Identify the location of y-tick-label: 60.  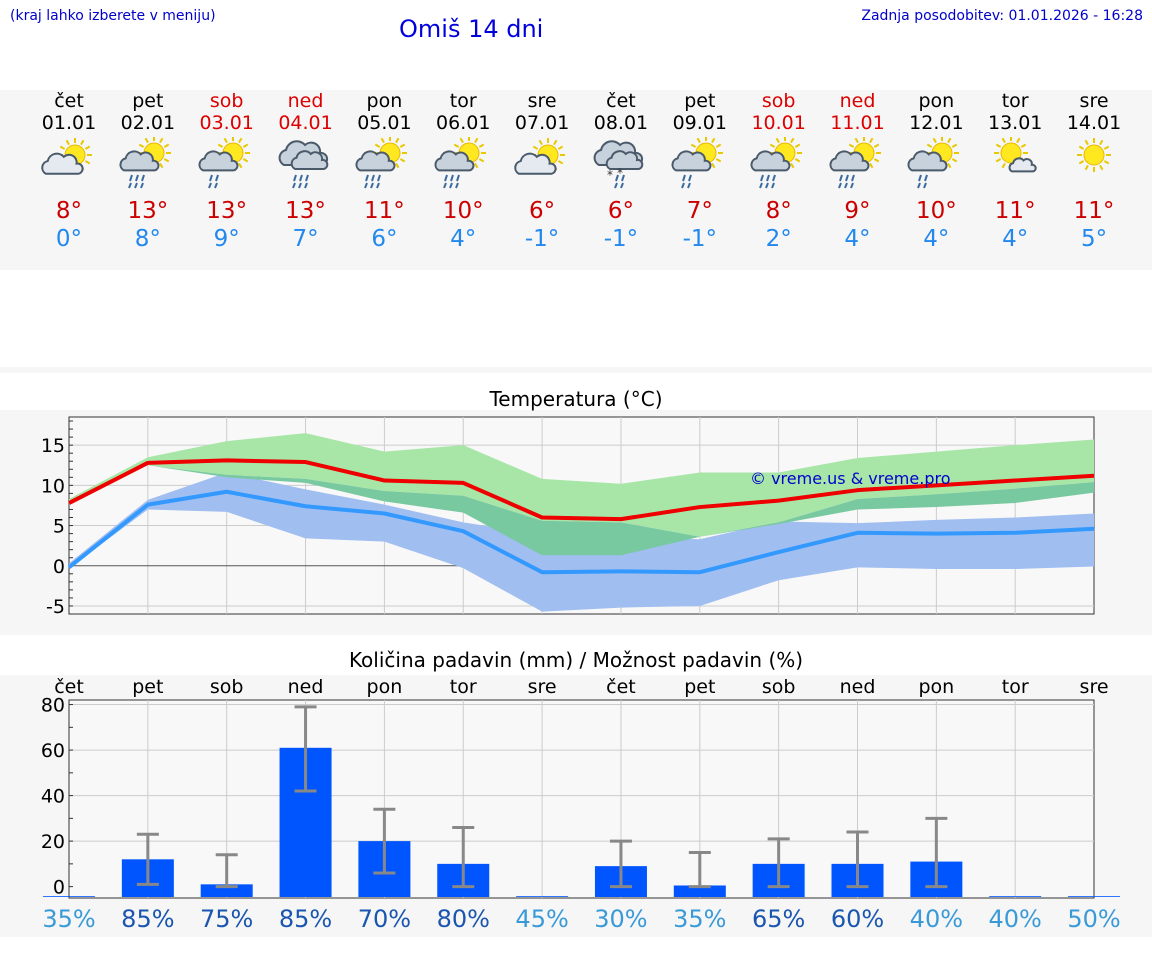
(53, 751).